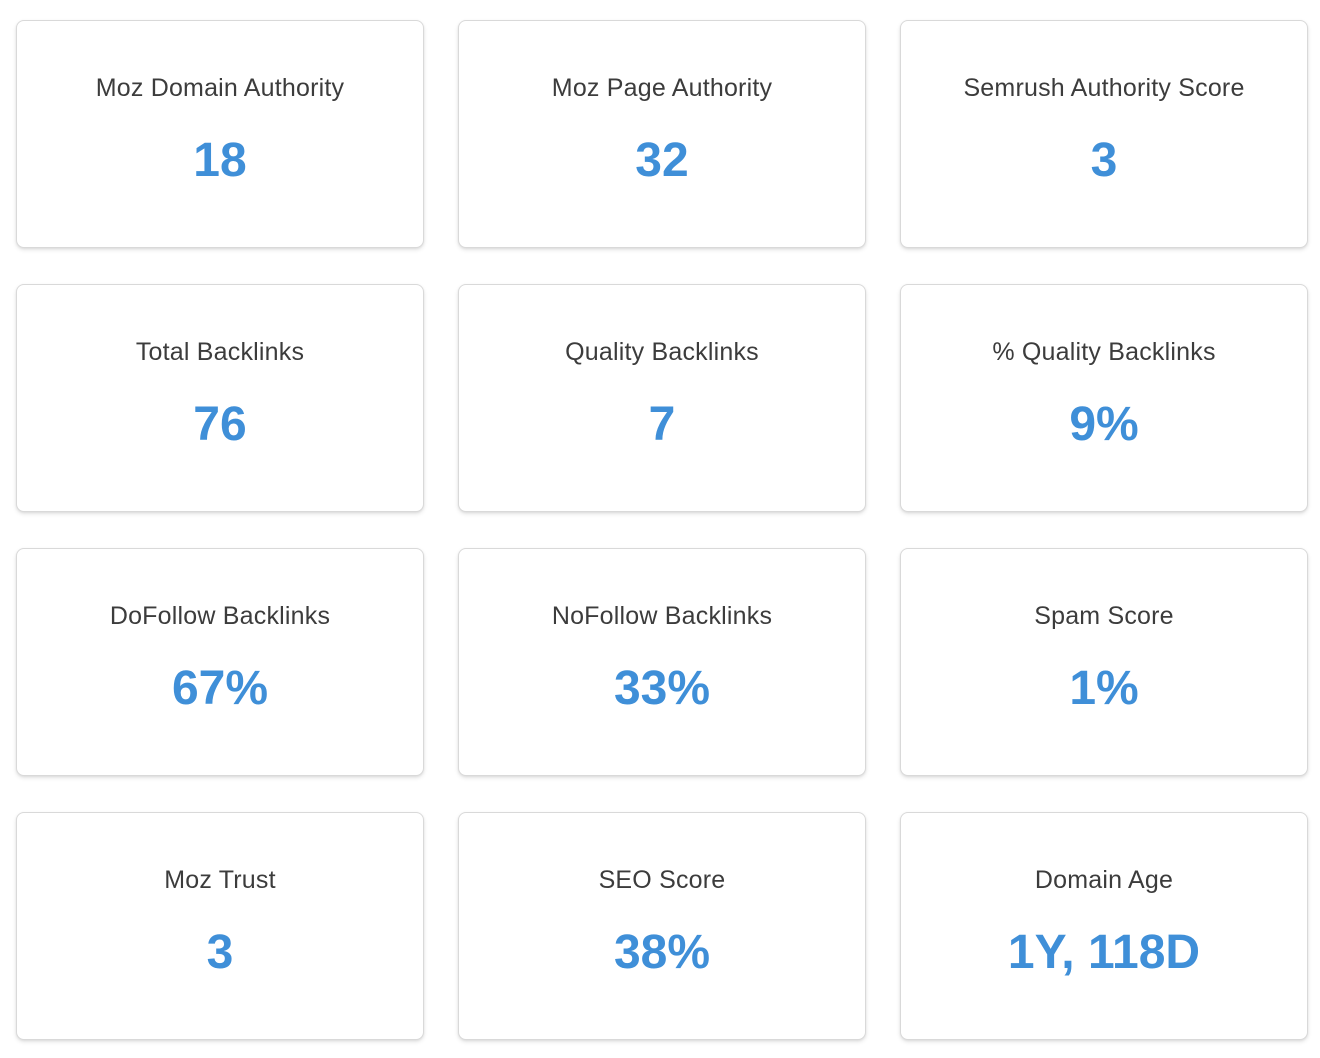  Describe the element at coordinates (1104, 952) in the screenshot. I see `metric-value: 1Y, 118D` at that location.